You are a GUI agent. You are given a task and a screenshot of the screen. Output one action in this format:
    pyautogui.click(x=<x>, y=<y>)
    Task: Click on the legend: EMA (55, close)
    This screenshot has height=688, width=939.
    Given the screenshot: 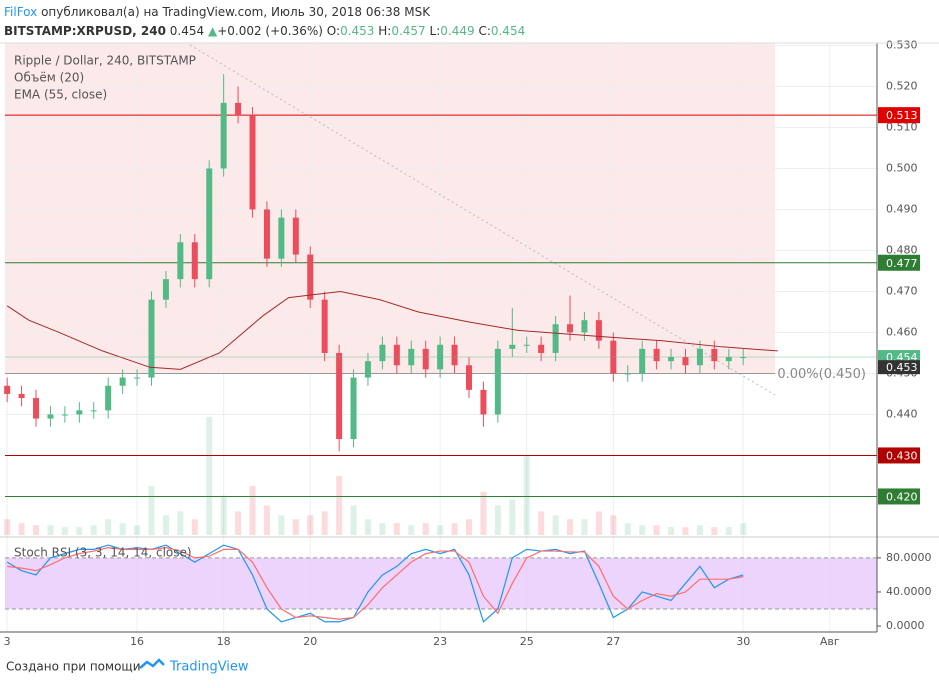 What is the action you would take?
    pyautogui.click(x=60, y=95)
    